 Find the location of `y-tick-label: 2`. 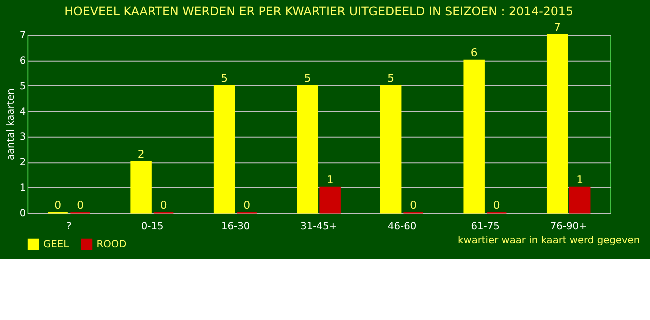

y-tick-label: 2 is located at coordinates (23, 163).